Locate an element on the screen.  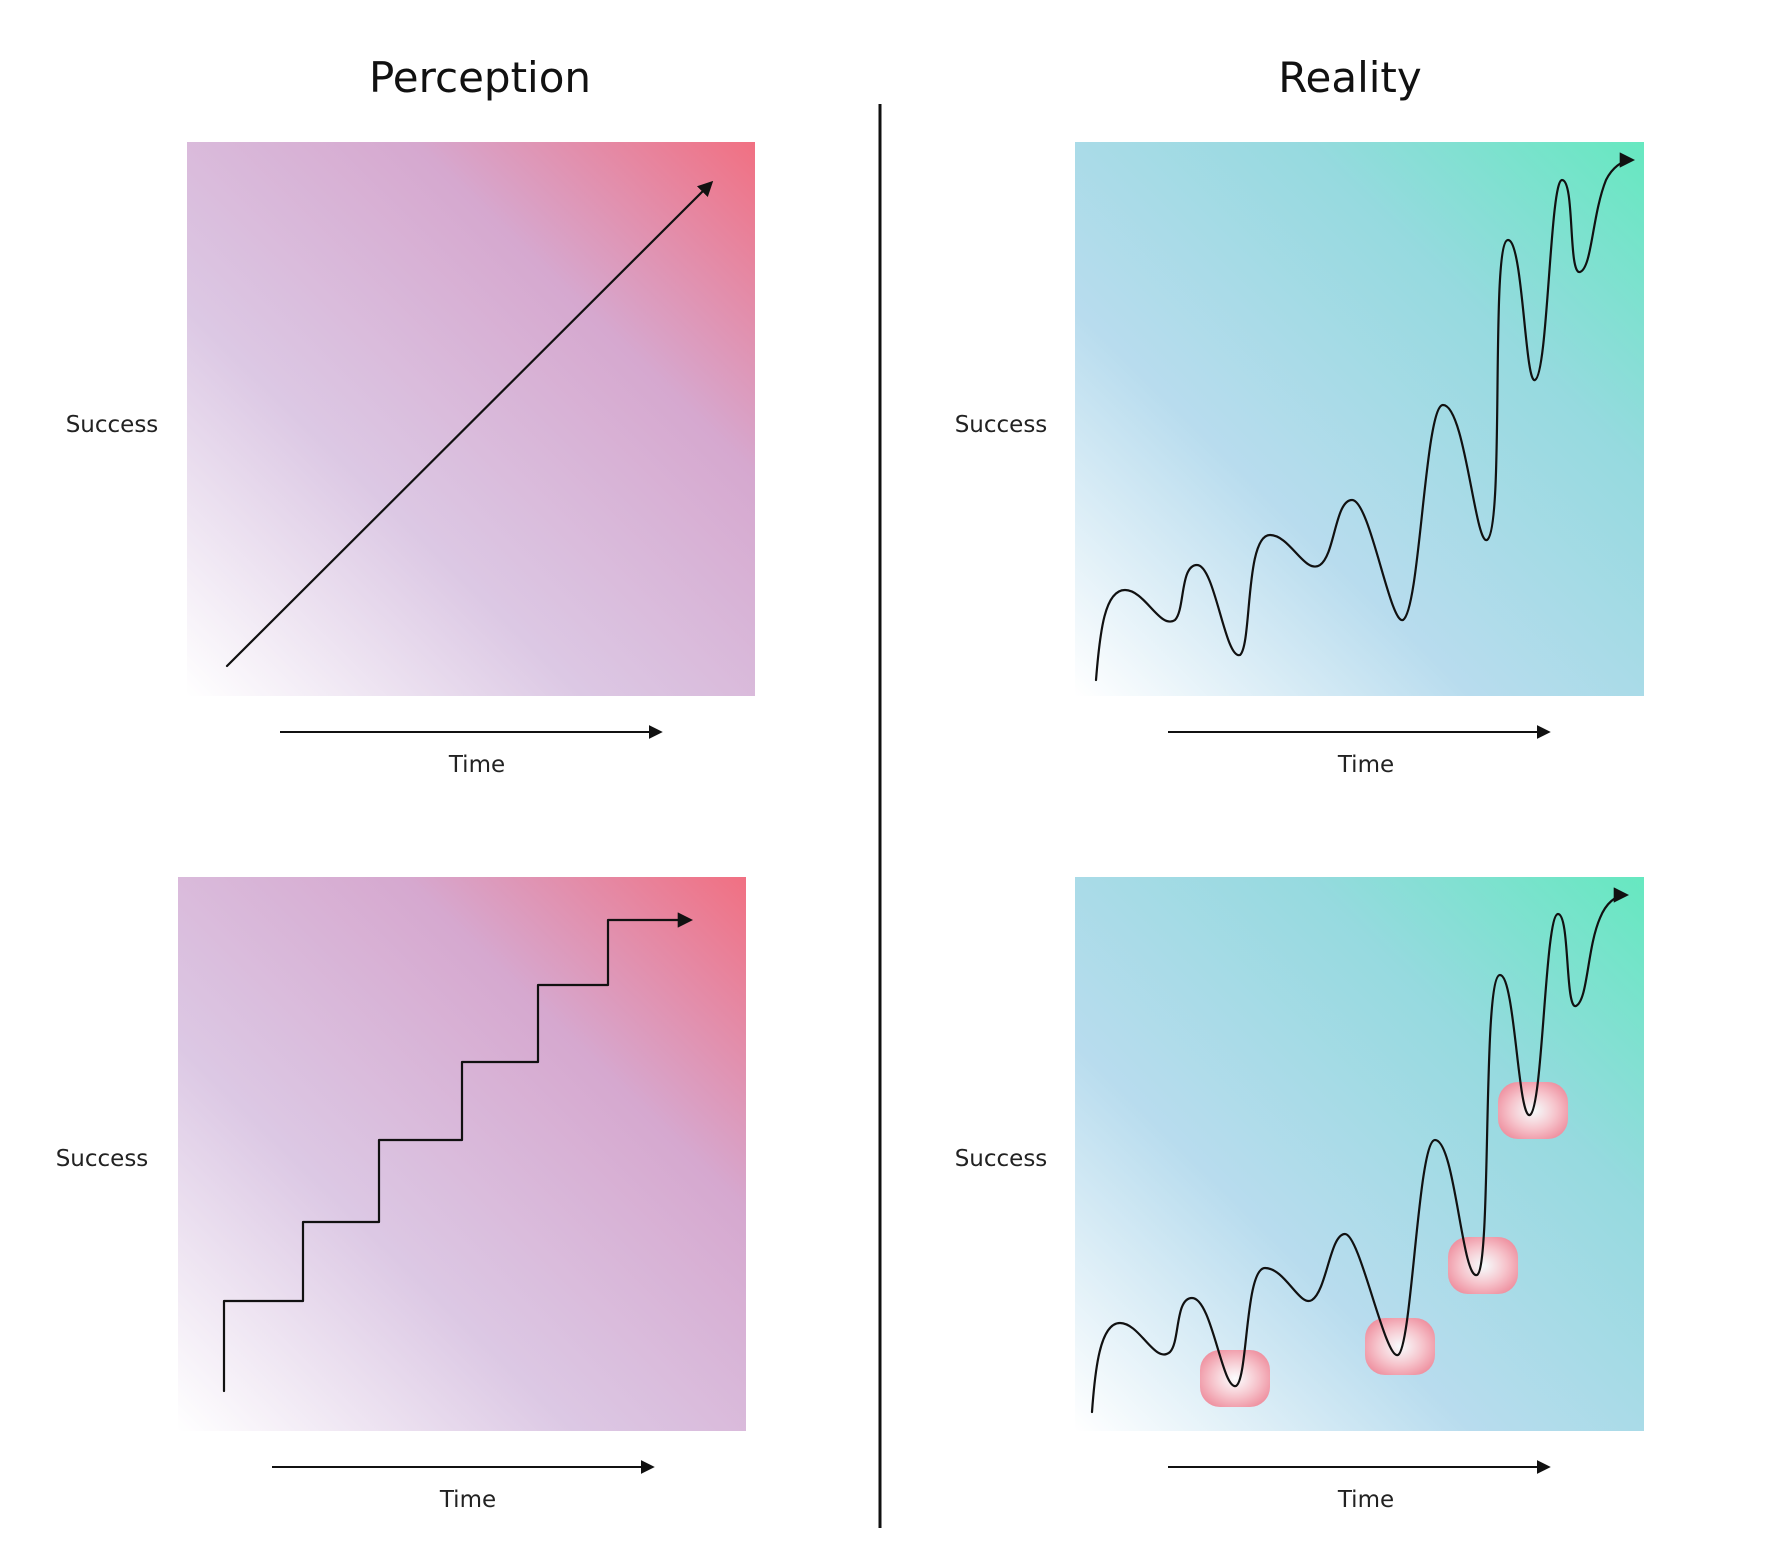
reality-title: Reality is located at coordinates (1350, 77).